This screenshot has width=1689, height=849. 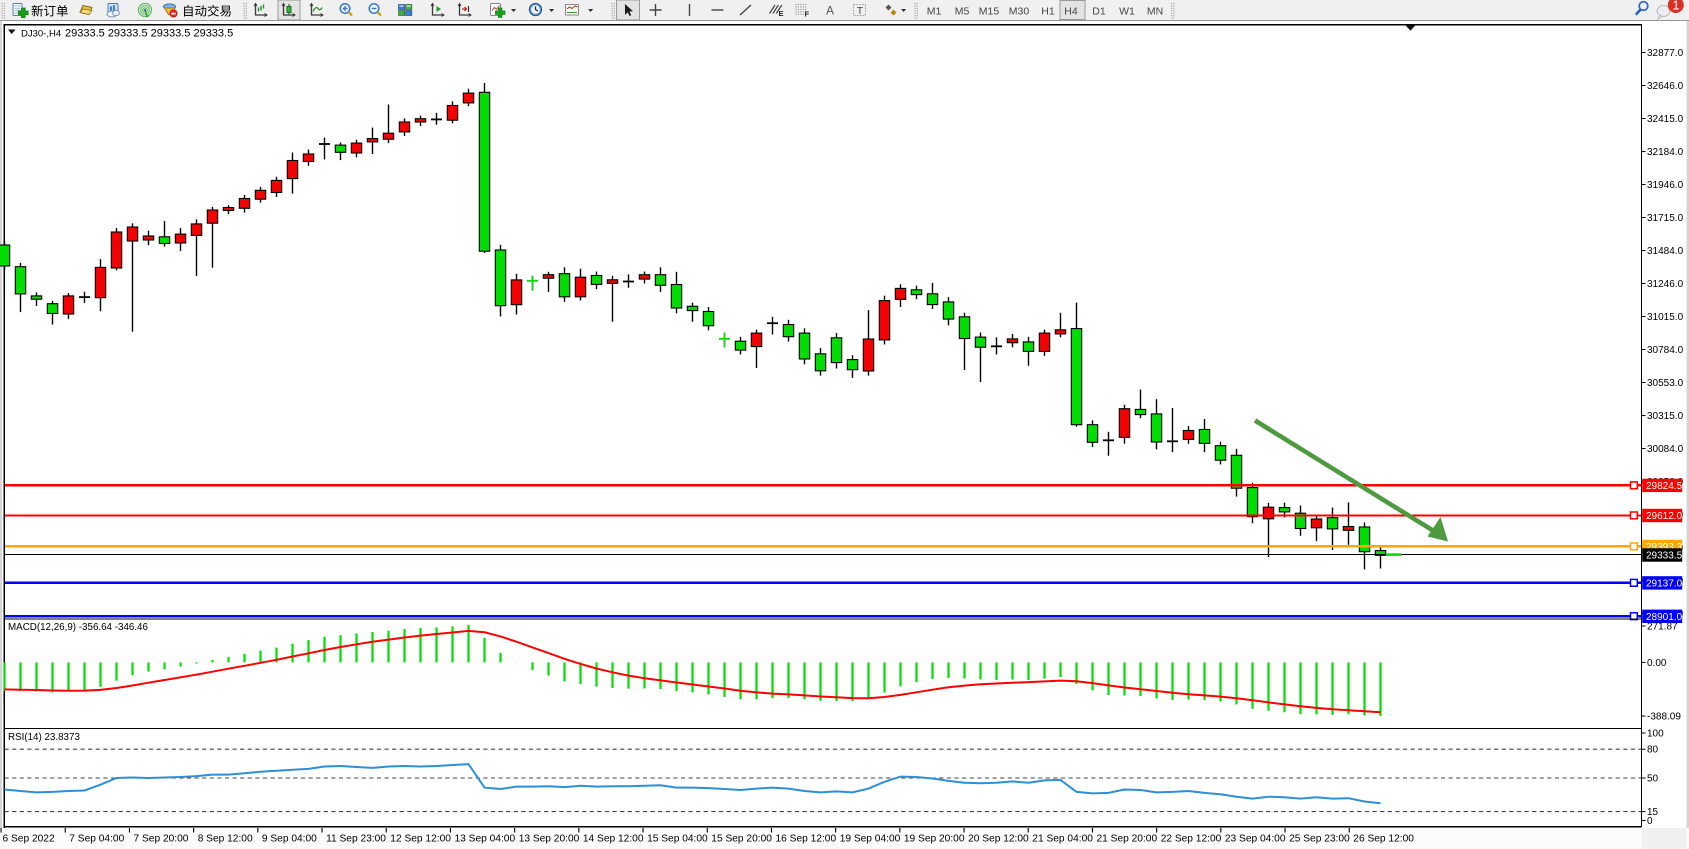 I want to click on svg-text: 30315.0, so click(x=1665, y=416).